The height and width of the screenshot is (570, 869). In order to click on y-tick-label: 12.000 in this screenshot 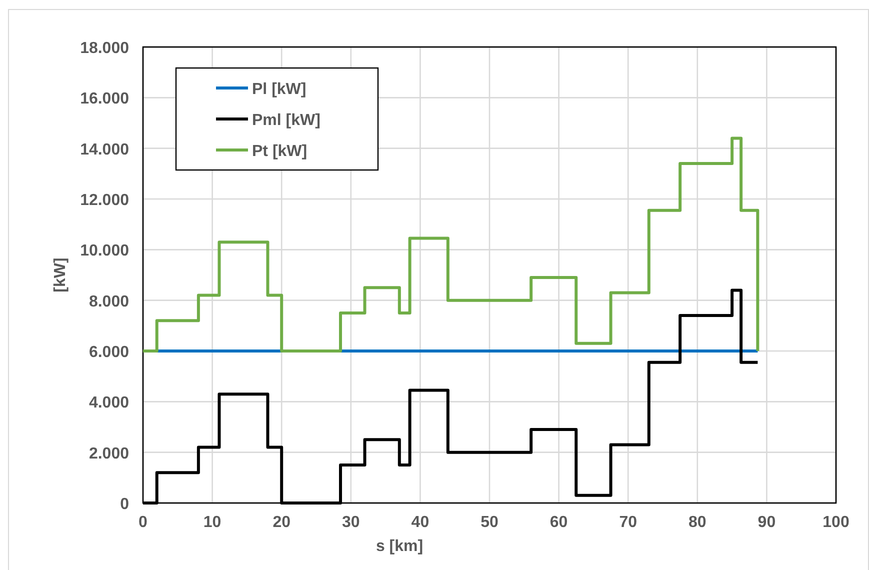, I will do `click(105, 200)`.